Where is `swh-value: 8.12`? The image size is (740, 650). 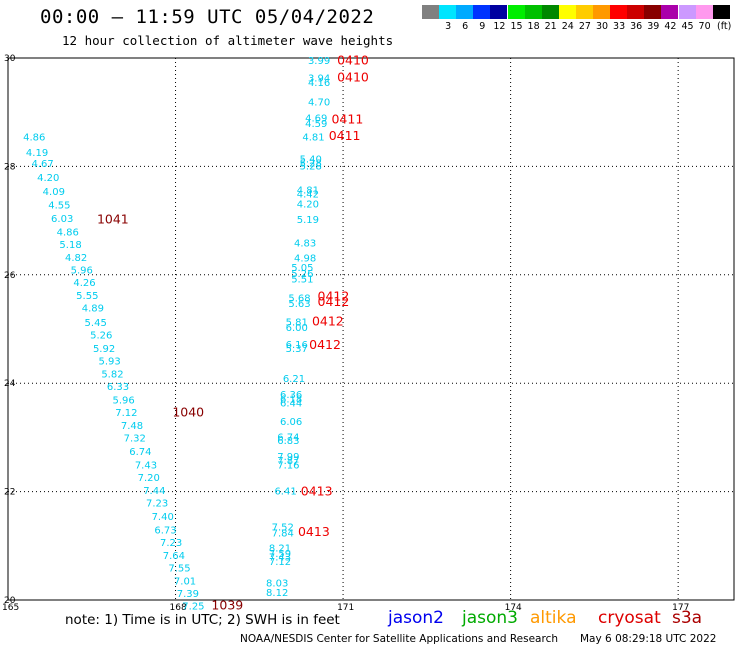
swh-value: 8.12 is located at coordinates (277, 593).